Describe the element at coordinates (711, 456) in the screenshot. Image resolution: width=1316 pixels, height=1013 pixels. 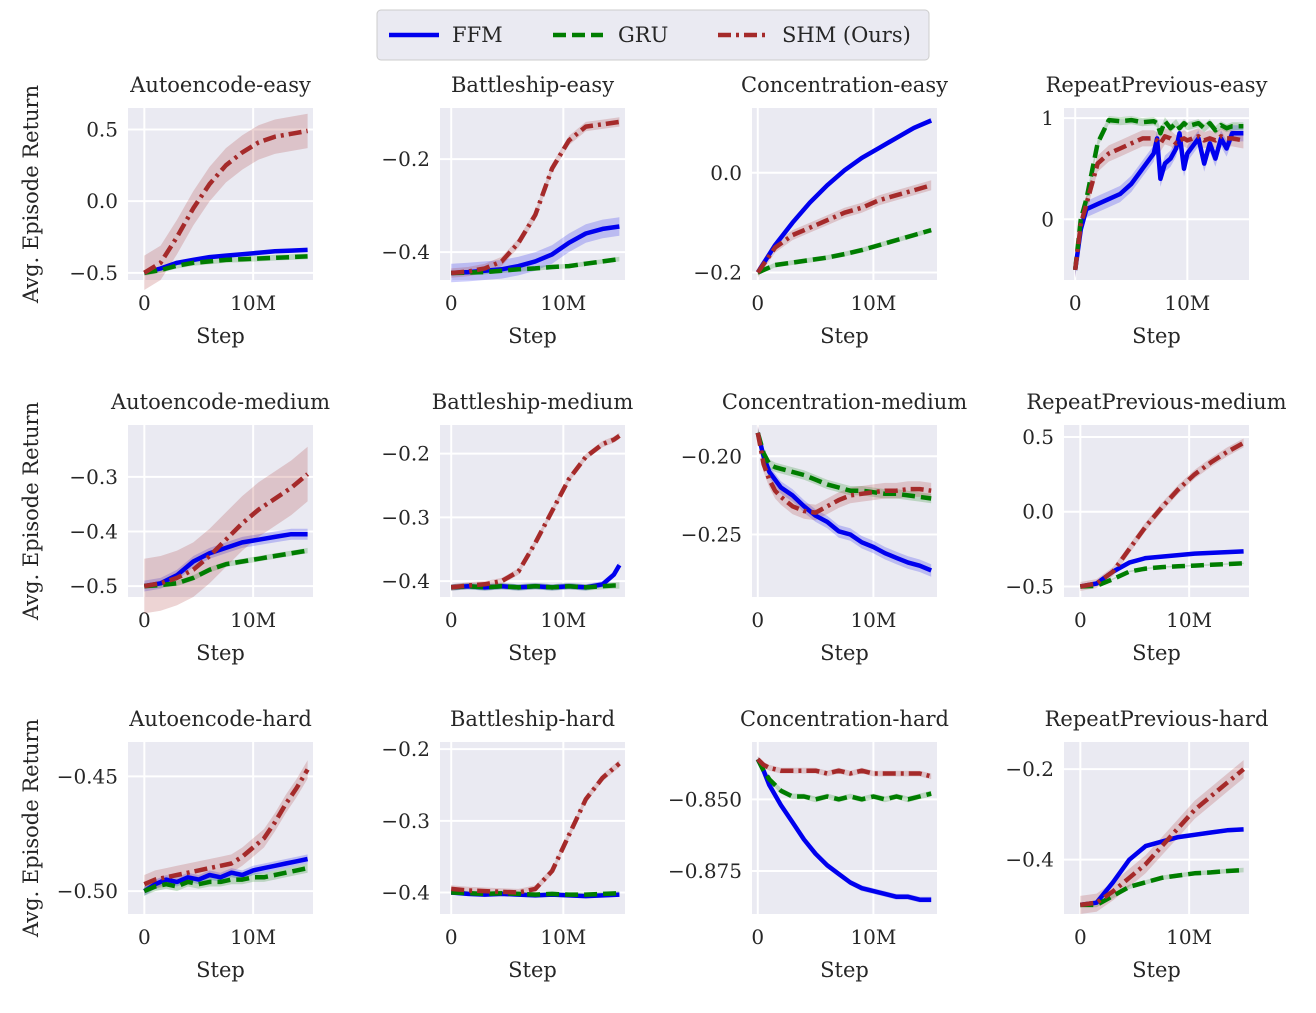
I see `y-tick-label: −0.20` at that location.